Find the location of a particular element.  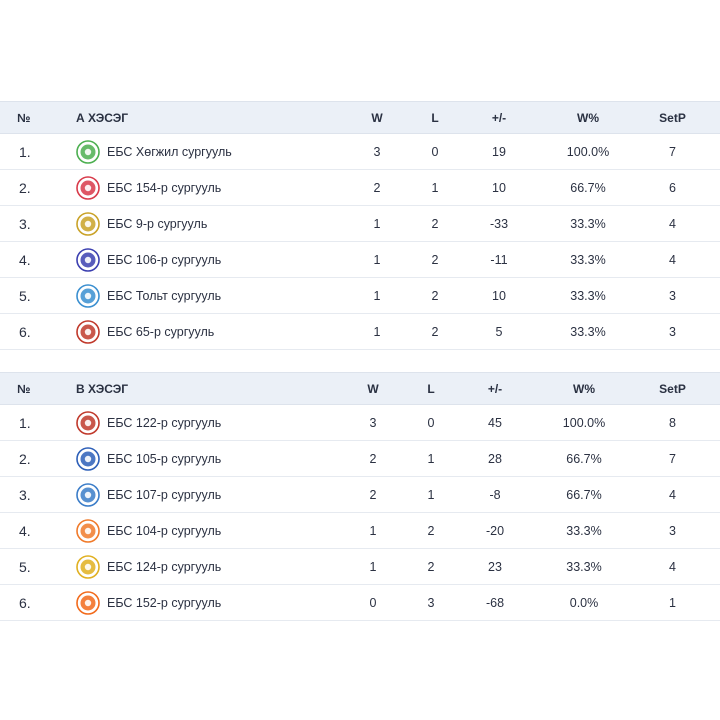

team-cell: ЕБС 9-р сургууль is located at coordinates (203, 223).